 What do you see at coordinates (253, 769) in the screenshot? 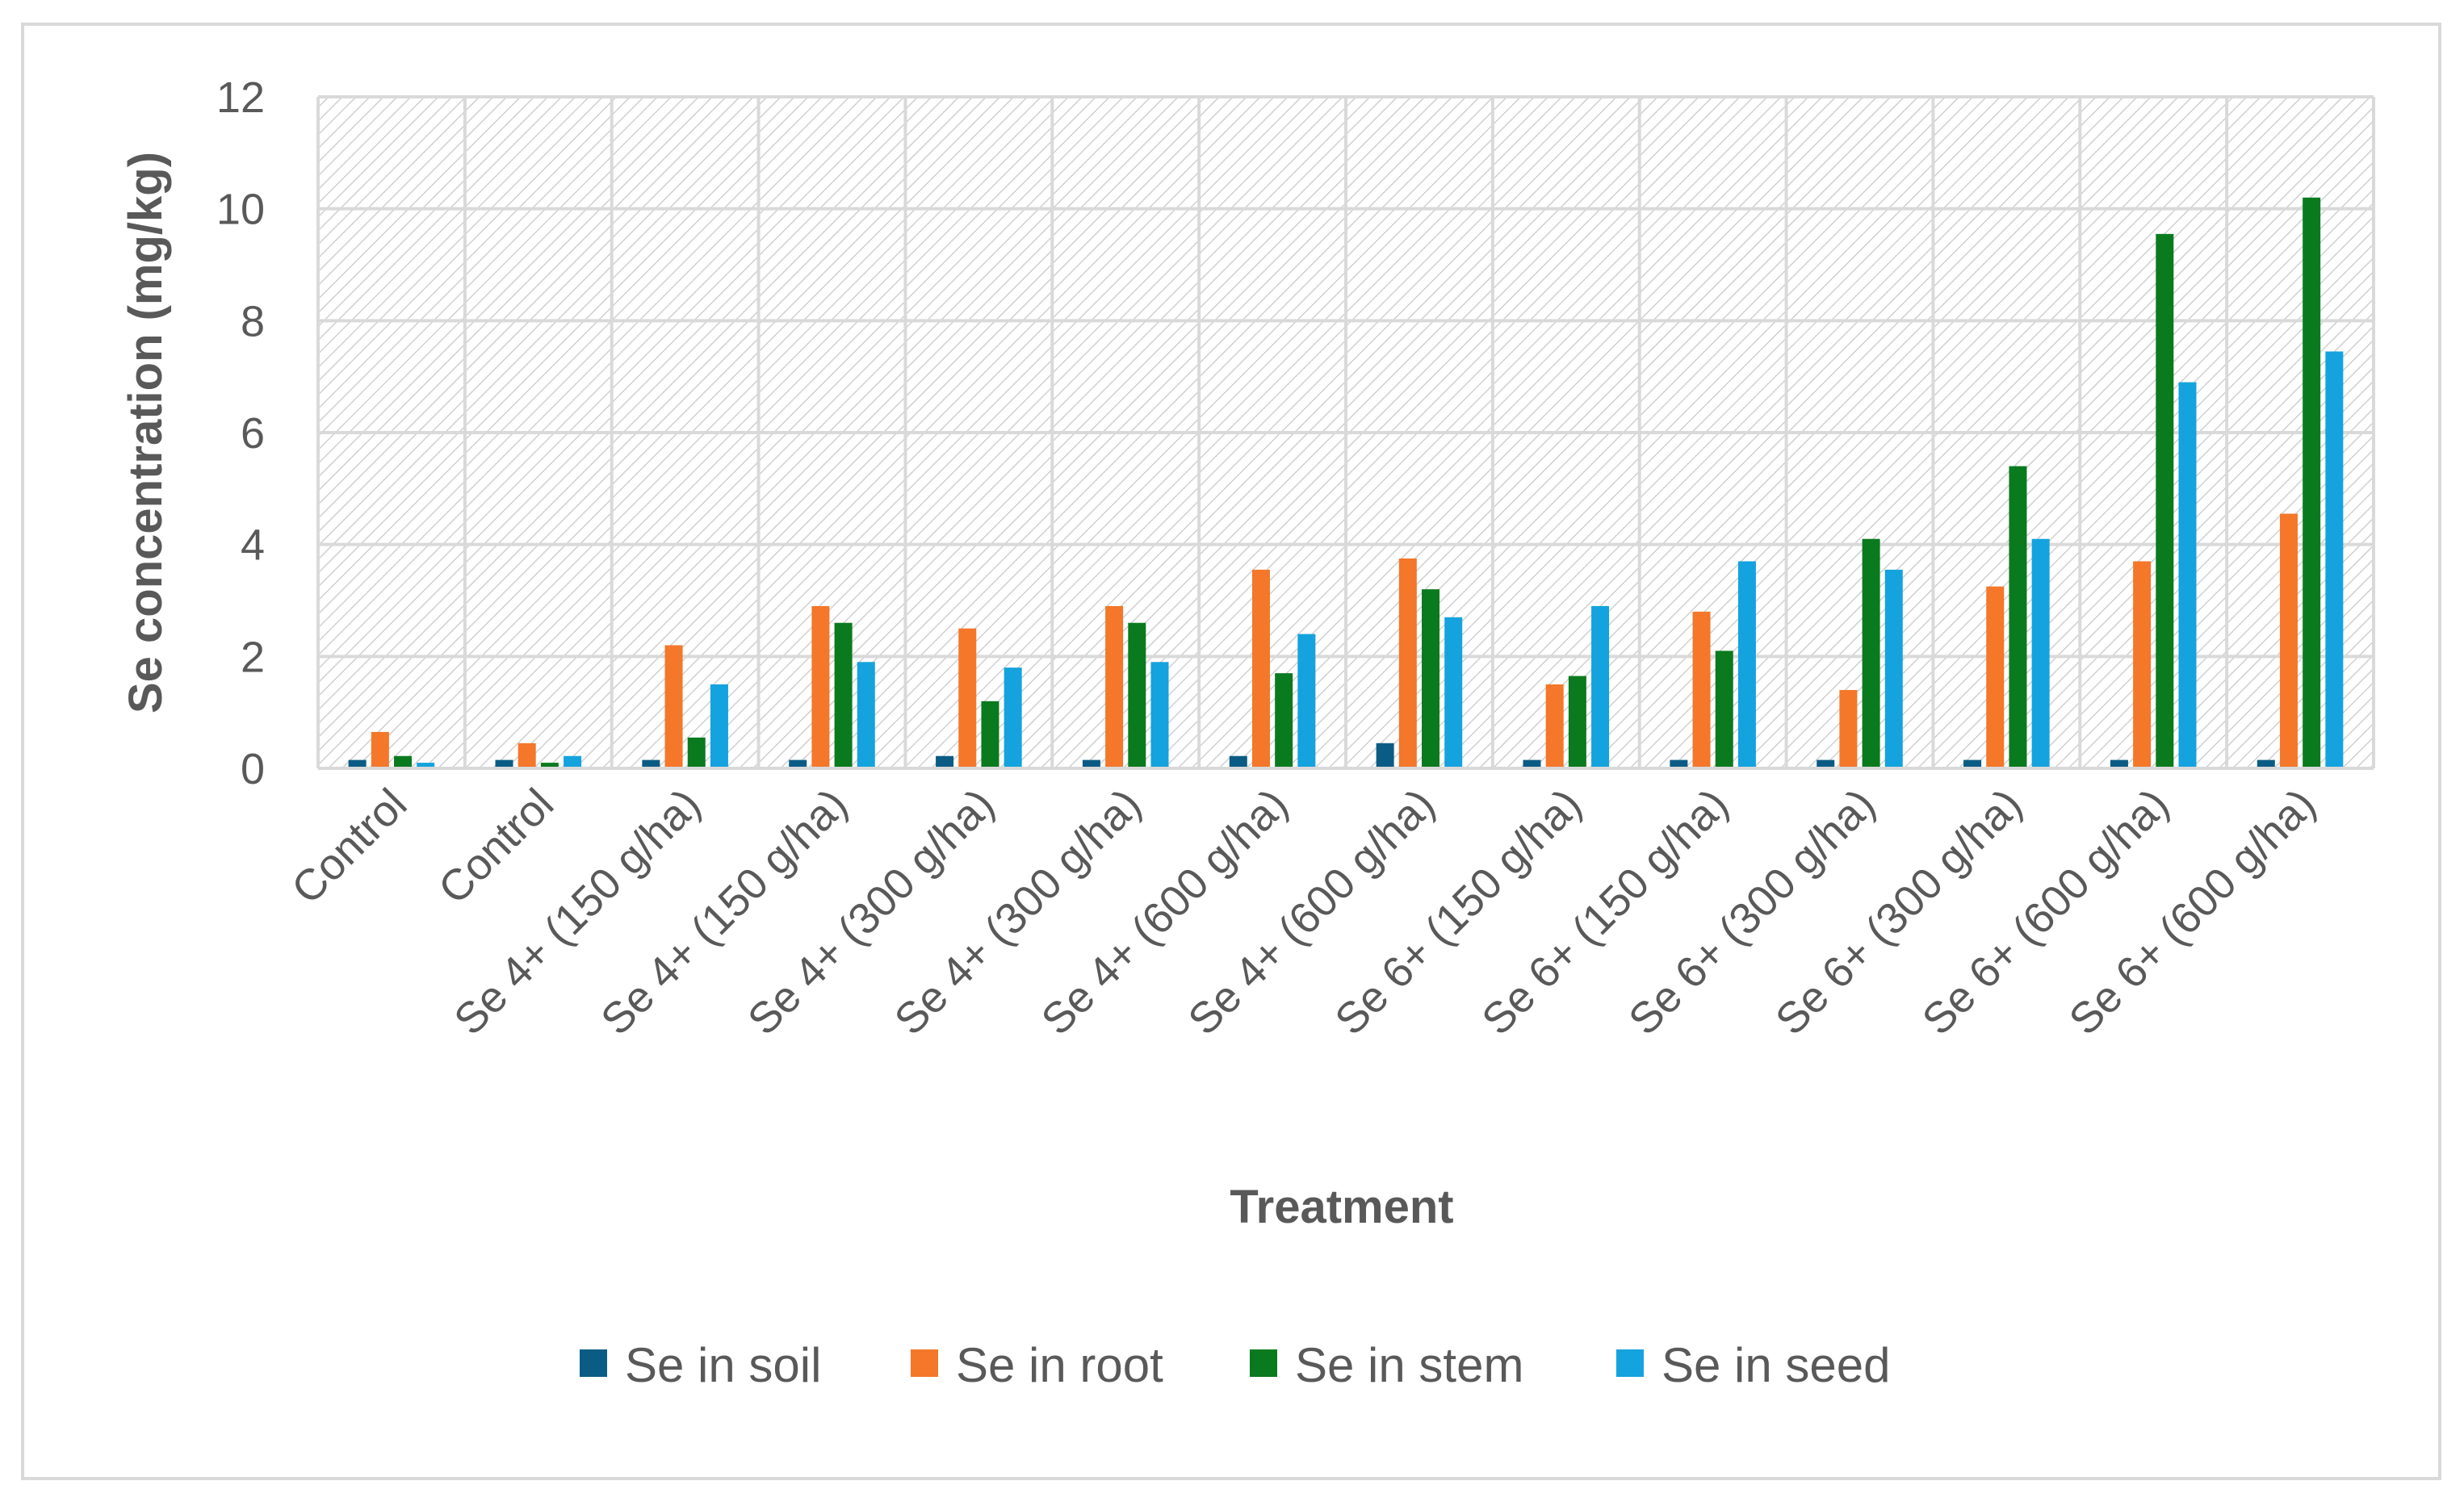
I see `y-tick-label: 0` at bounding box center [253, 769].